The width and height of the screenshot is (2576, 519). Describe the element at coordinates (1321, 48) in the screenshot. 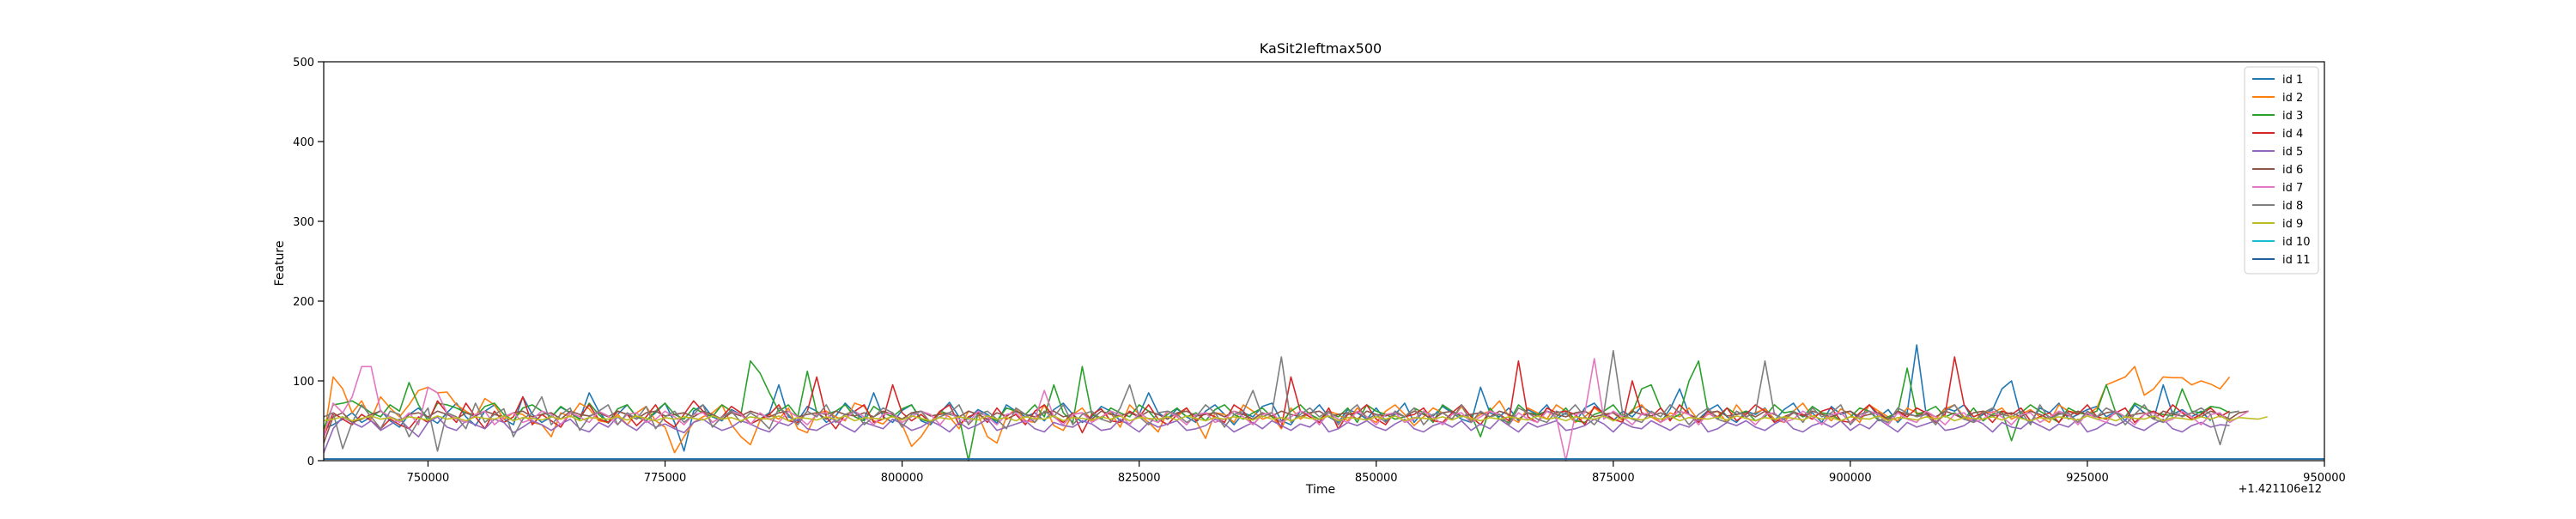

I see `chart-title: KaSit2leftmax500` at that location.